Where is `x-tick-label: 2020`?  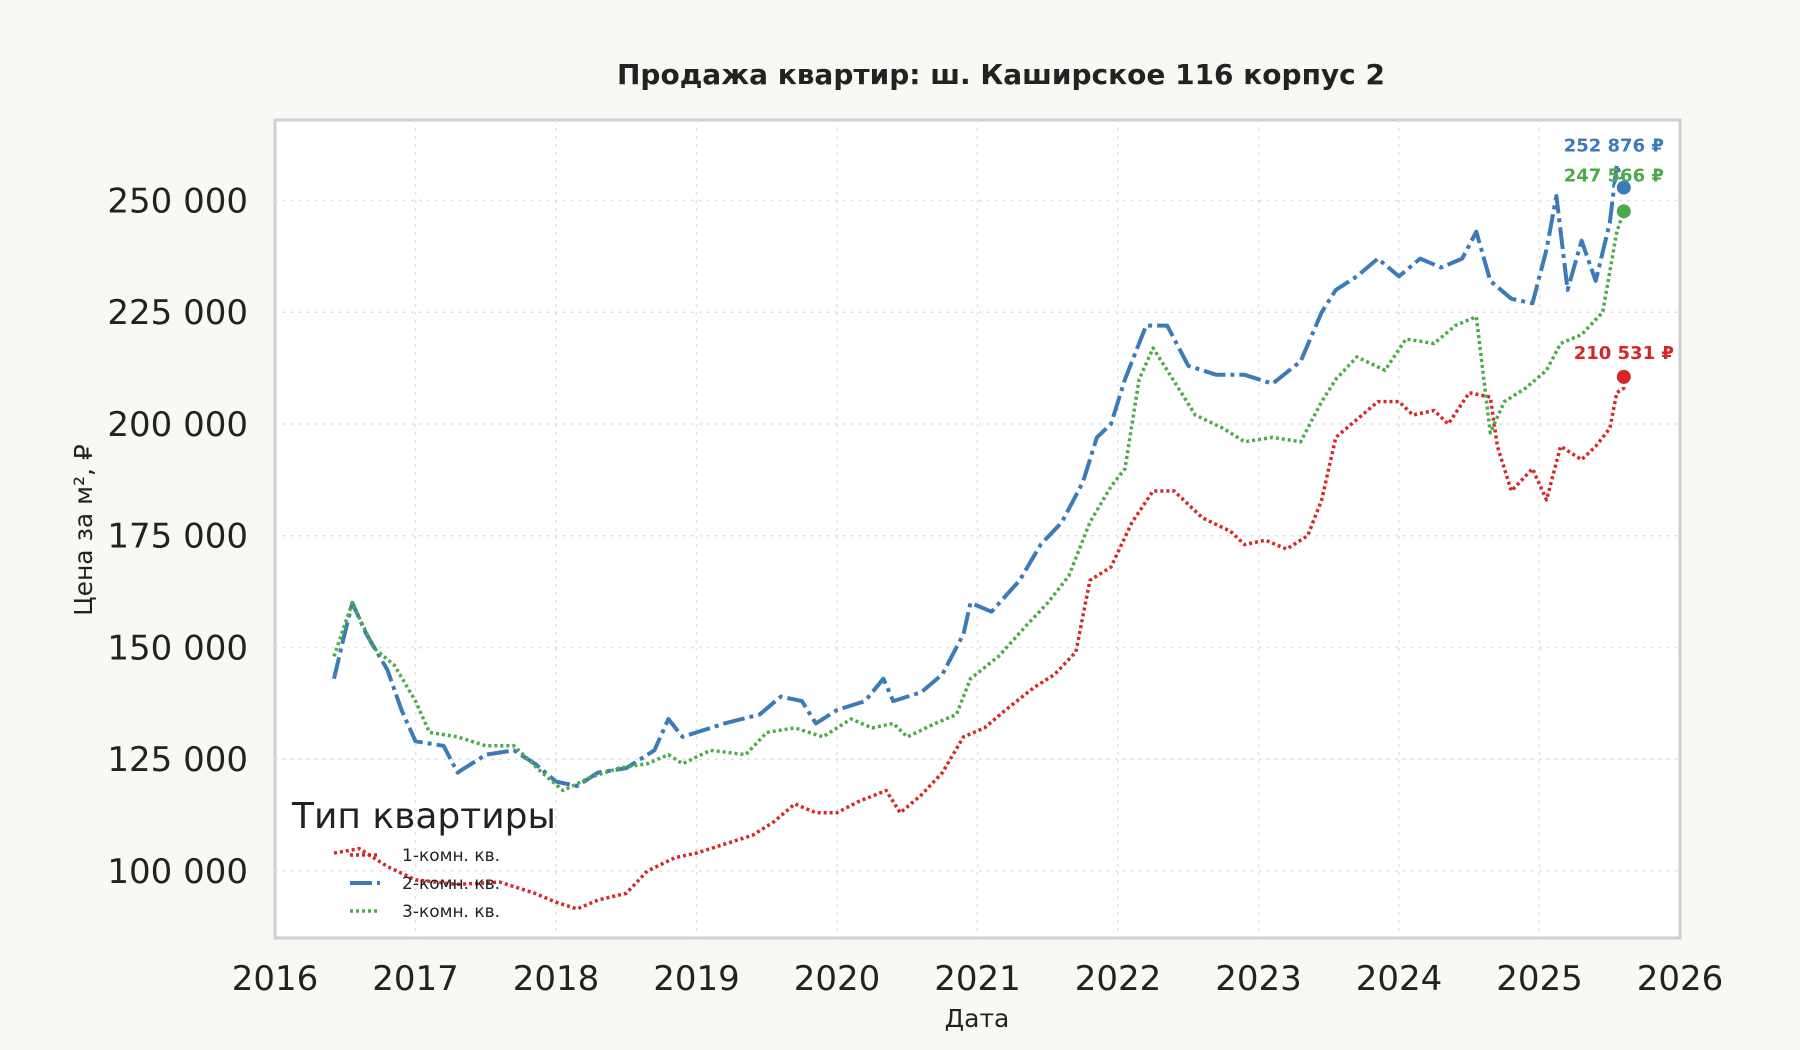 x-tick-label: 2020 is located at coordinates (837, 979).